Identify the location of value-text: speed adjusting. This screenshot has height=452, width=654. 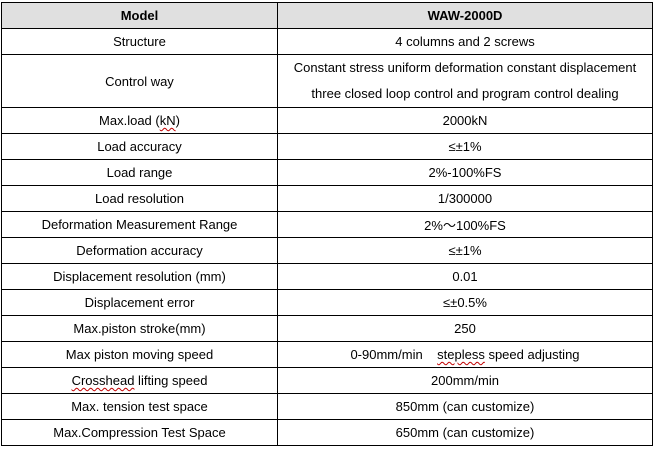
(532, 354).